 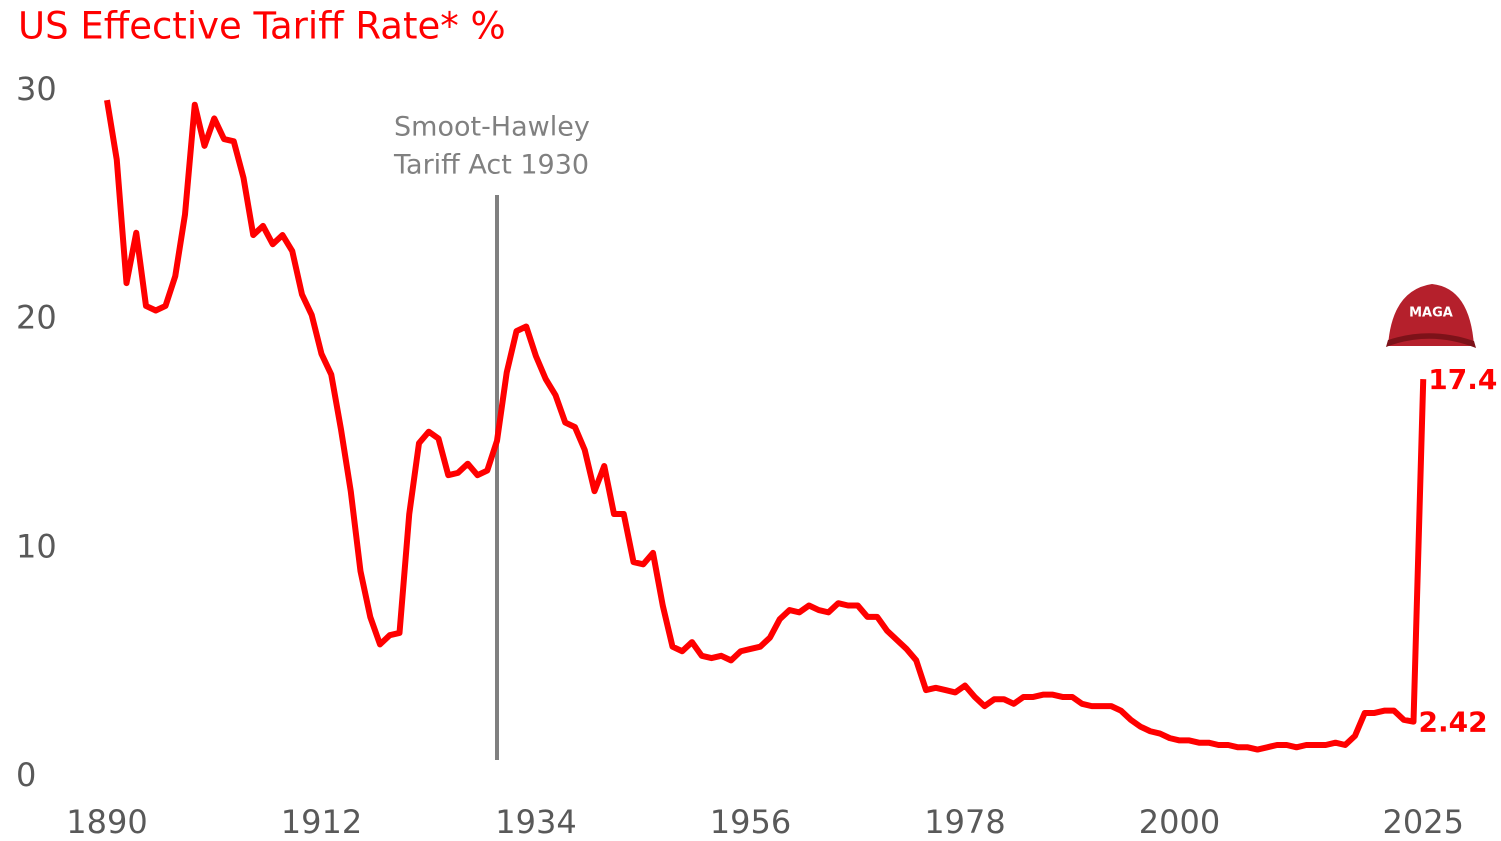 I want to click on x-tick-label: 2000, so click(x=1179, y=822).